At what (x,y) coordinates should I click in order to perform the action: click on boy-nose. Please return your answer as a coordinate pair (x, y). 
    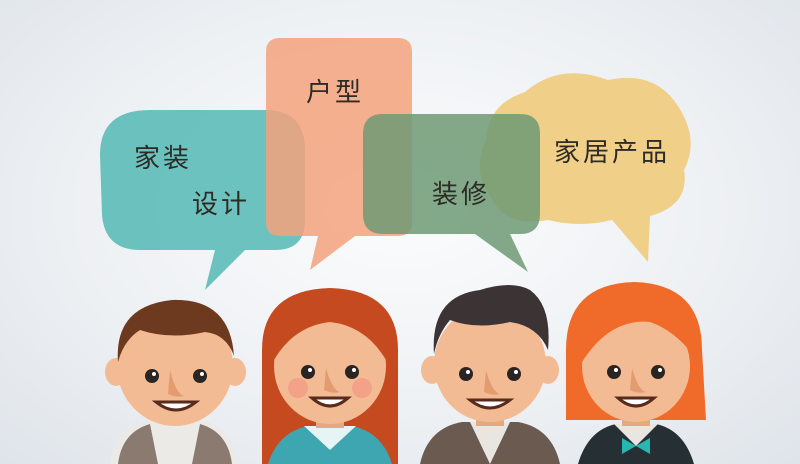
    Looking at the image, I should click on (176, 383).